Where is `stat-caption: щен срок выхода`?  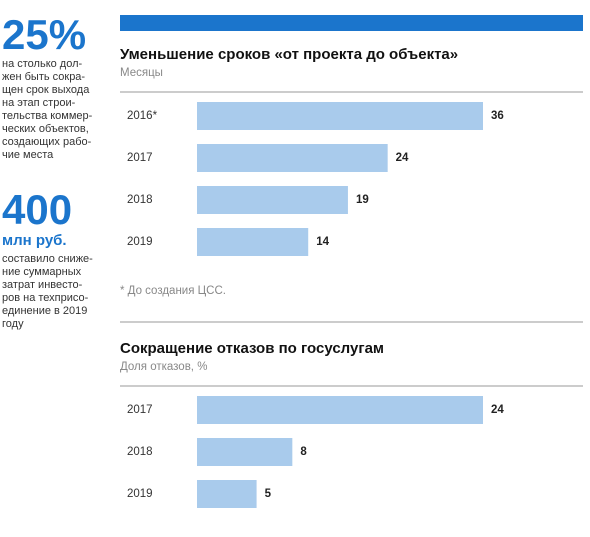
stat-caption: щен срок выхода is located at coordinates (46, 90).